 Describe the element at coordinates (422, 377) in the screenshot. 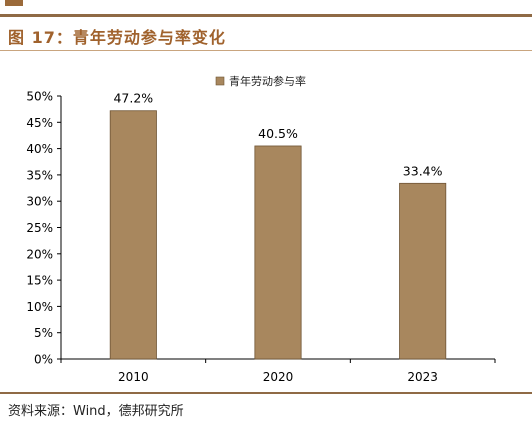

I see `x-tick-label: 2023` at that location.